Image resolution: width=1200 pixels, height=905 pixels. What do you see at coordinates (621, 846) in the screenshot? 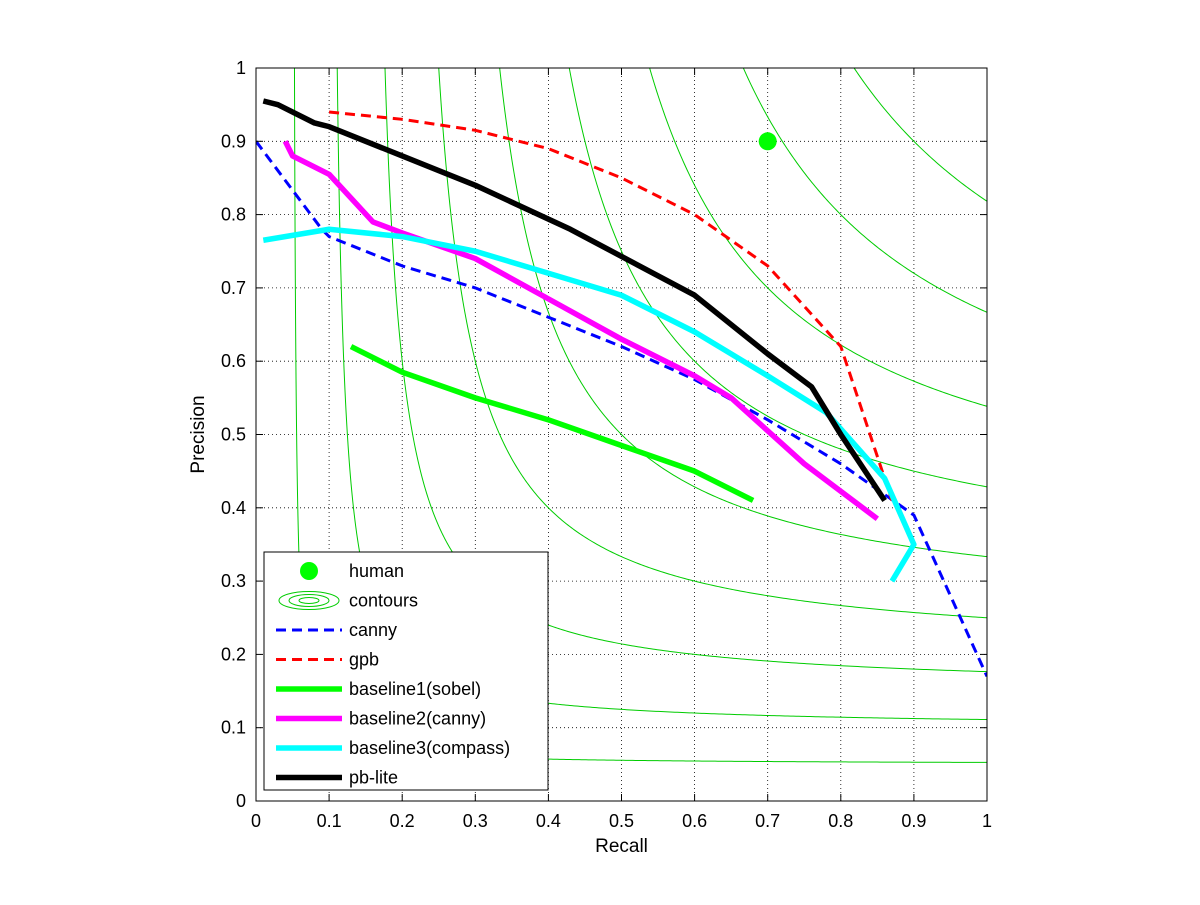
I see `x-axis-label: Recall` at bounding box center [621, 846].